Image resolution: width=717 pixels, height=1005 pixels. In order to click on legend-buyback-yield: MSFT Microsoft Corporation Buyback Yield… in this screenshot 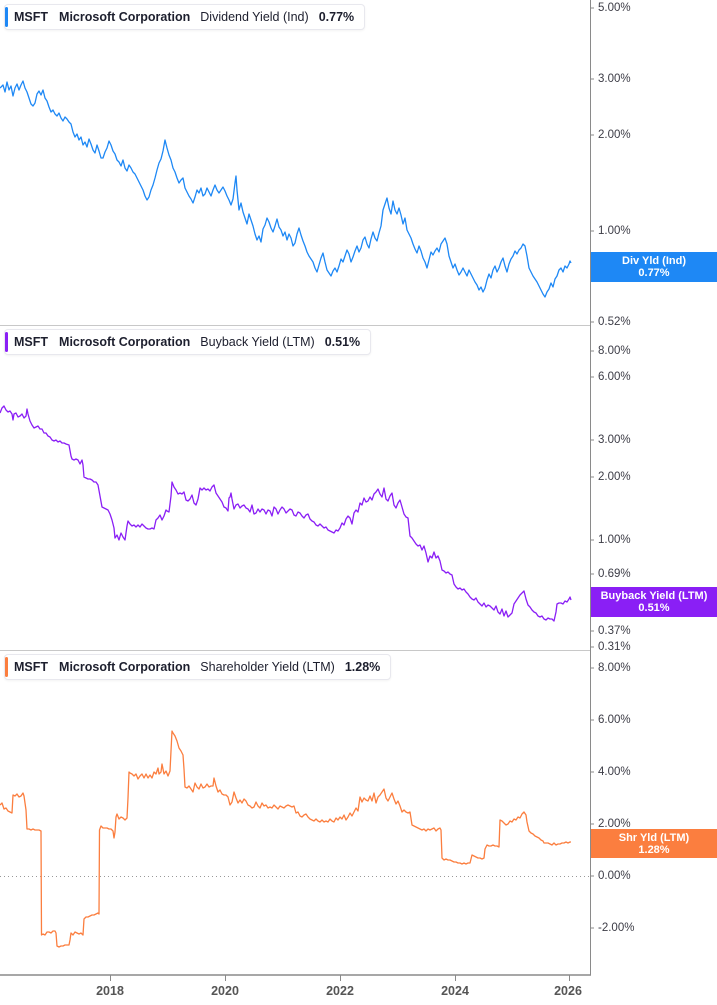, I will do `click(188, 342)`.